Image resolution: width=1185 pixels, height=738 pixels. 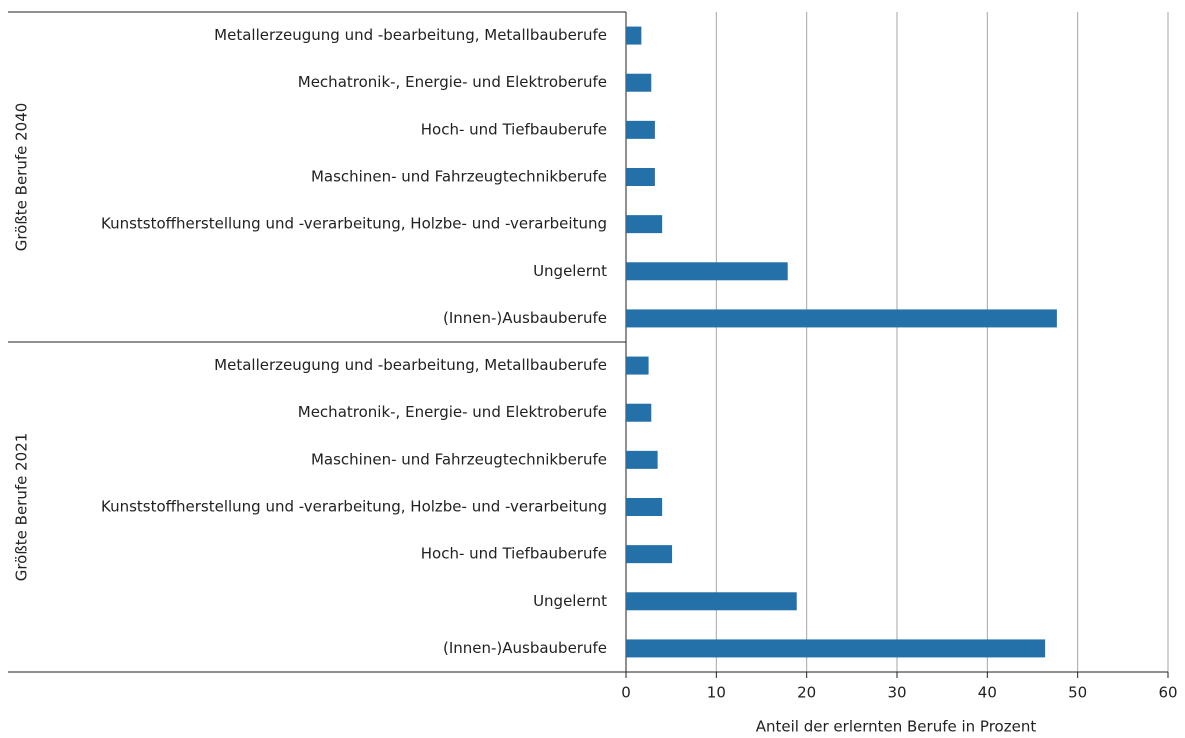 What do you see at coordinates (1167, 693) in the screenshot?
I see `x-tick-label: 60` at bounding box center [1167, 693].